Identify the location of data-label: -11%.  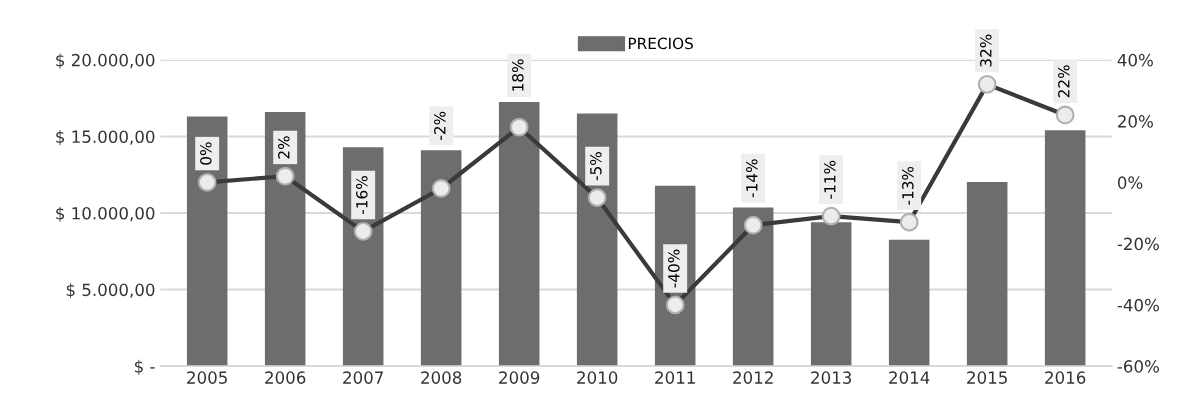
(830, 179).